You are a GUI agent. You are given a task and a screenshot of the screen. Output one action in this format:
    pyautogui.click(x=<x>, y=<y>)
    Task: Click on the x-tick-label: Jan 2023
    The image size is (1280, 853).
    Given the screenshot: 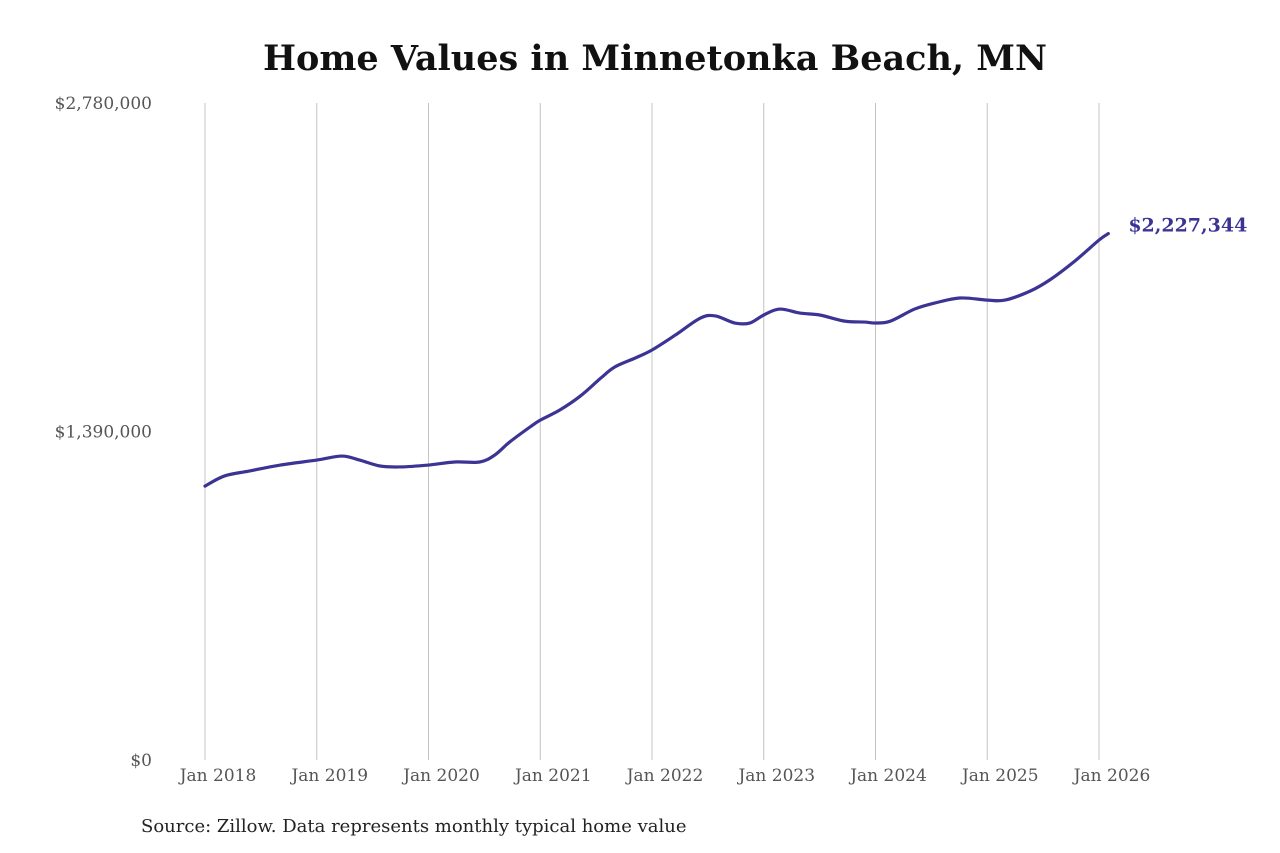 What is the action you would take?
    pyautogui.click(x=775, y=776)
    